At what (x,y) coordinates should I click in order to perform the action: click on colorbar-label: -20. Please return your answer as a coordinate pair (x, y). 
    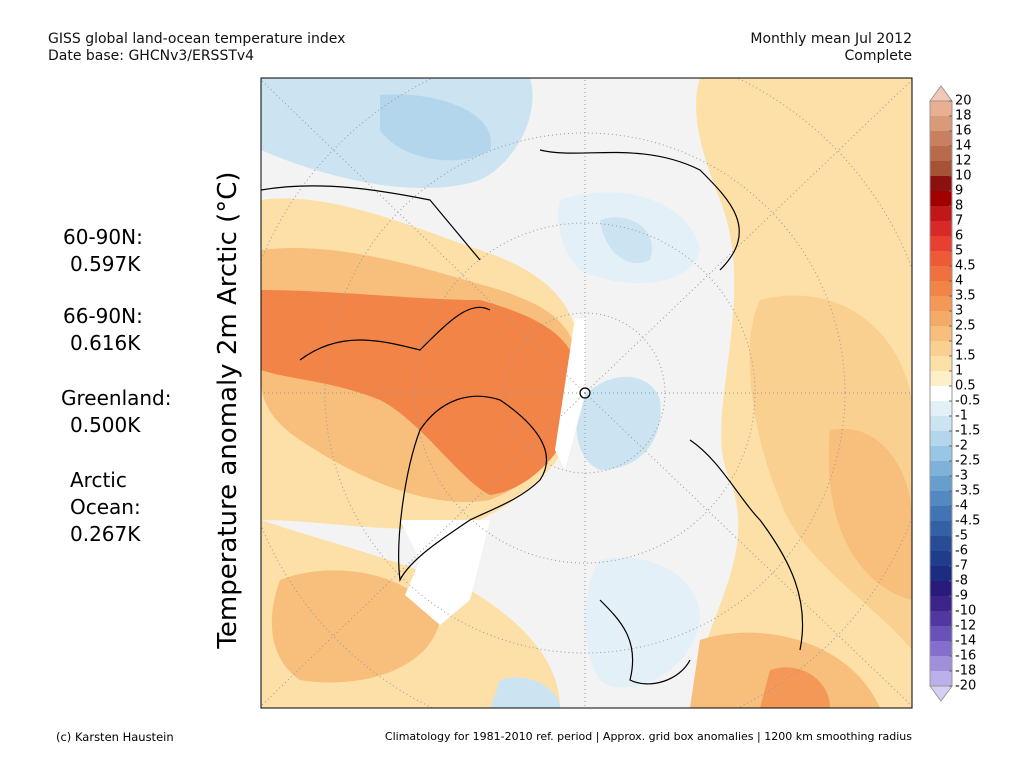
    Looking at the image, I should click on (965, 686).